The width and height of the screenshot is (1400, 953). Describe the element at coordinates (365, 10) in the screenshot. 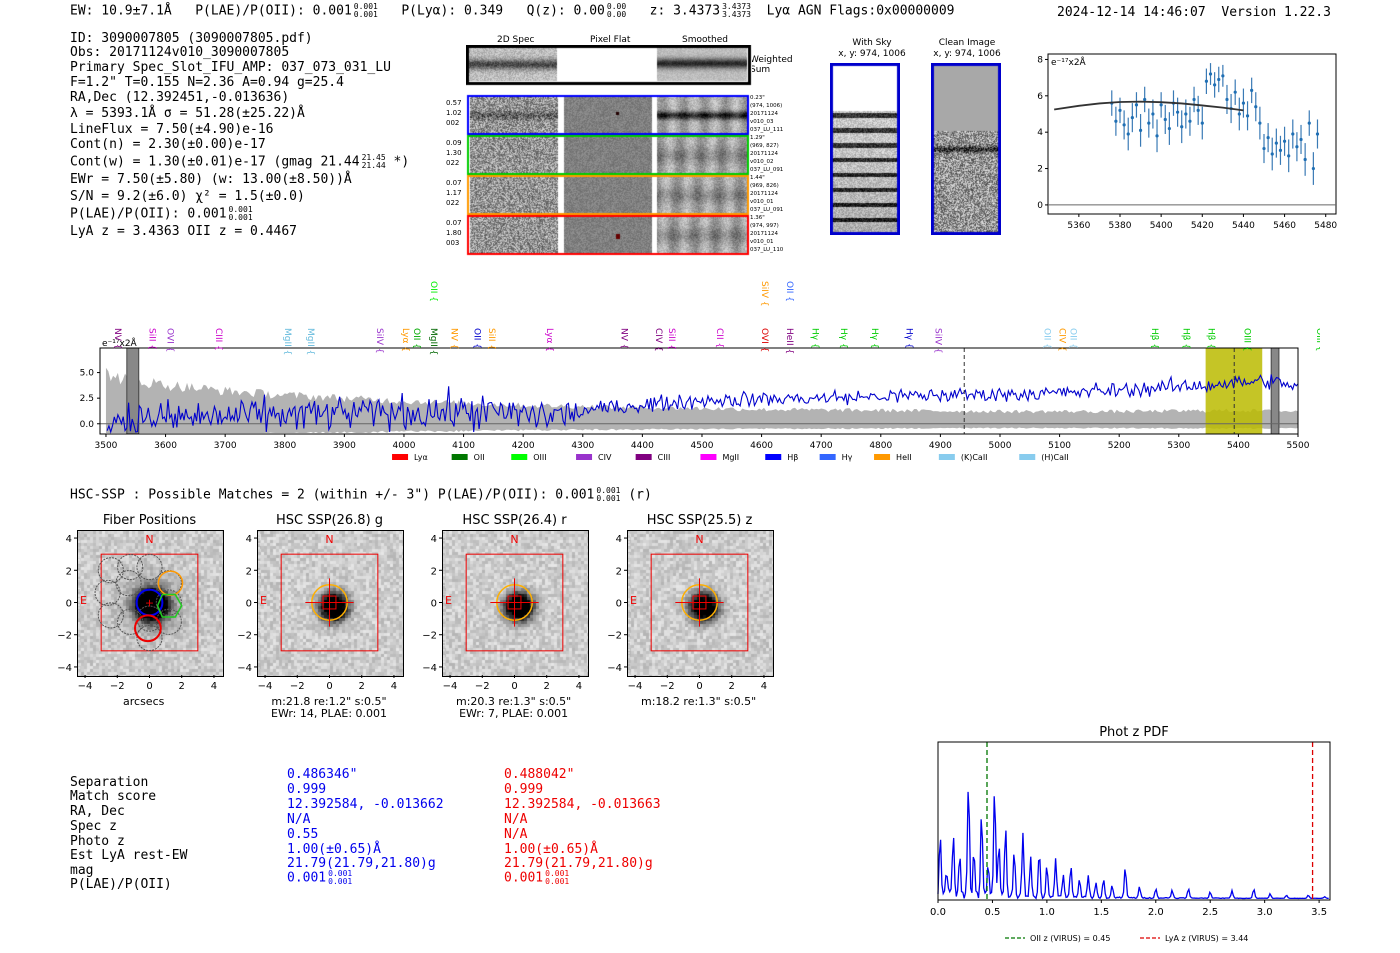

I see `header-plae-frac: 0.001 0.001` at that location.